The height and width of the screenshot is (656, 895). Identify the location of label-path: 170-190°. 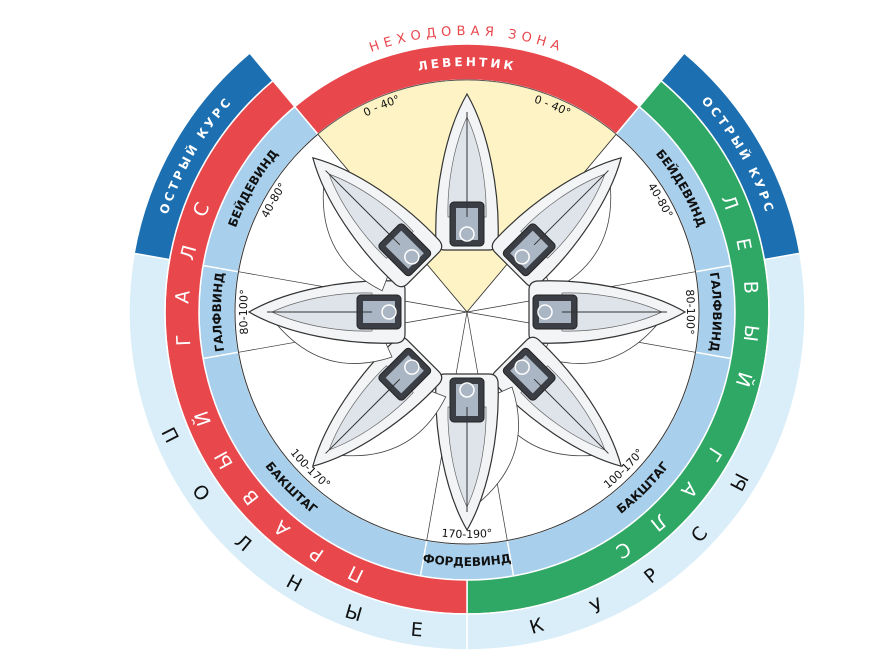
(467, 534).